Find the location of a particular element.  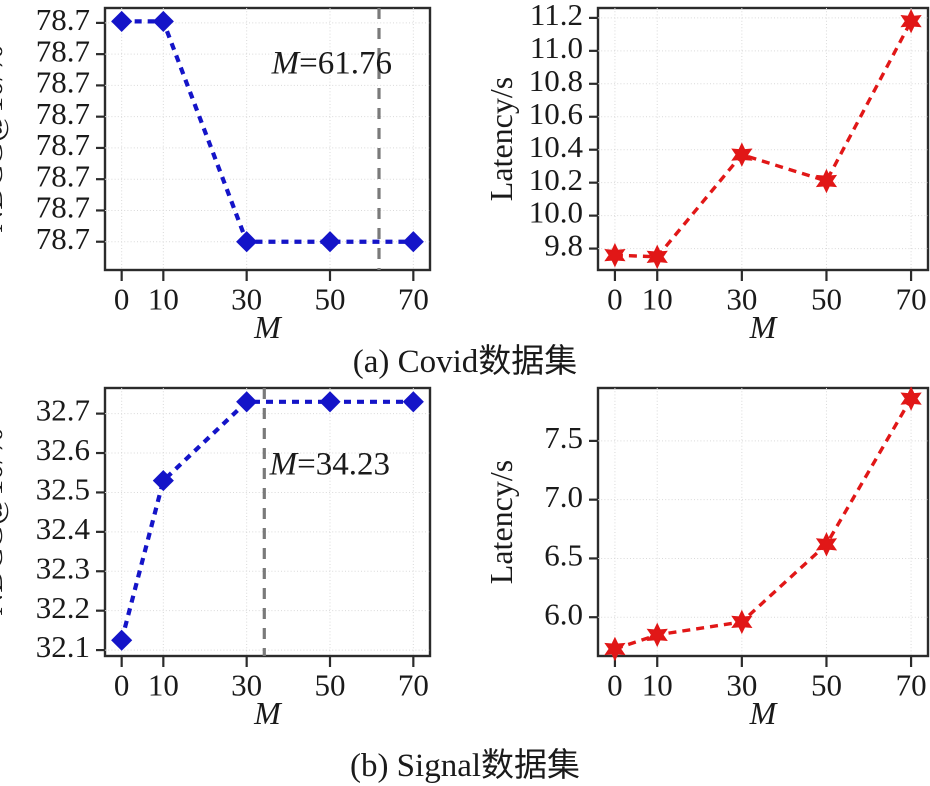

y-tick-label: 32.7 is located at coordinates (63, 410).